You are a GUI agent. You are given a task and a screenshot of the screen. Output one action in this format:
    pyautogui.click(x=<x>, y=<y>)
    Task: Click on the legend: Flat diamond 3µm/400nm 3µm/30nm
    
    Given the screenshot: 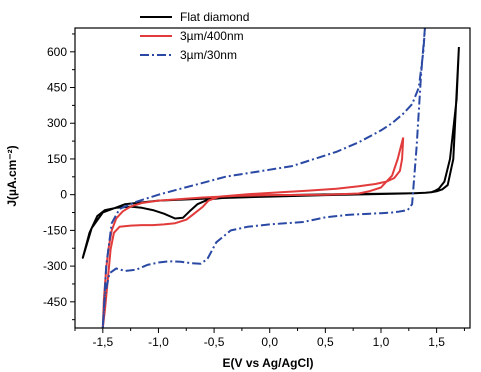 What is the action you would take?
    pyautogui.click(x=194, y=36)
    